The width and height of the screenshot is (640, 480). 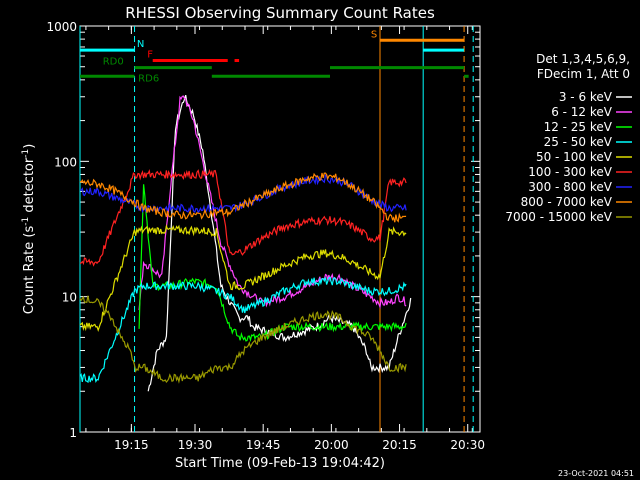 I want to click on flag-label: RD6, so click(x=148, y=78).